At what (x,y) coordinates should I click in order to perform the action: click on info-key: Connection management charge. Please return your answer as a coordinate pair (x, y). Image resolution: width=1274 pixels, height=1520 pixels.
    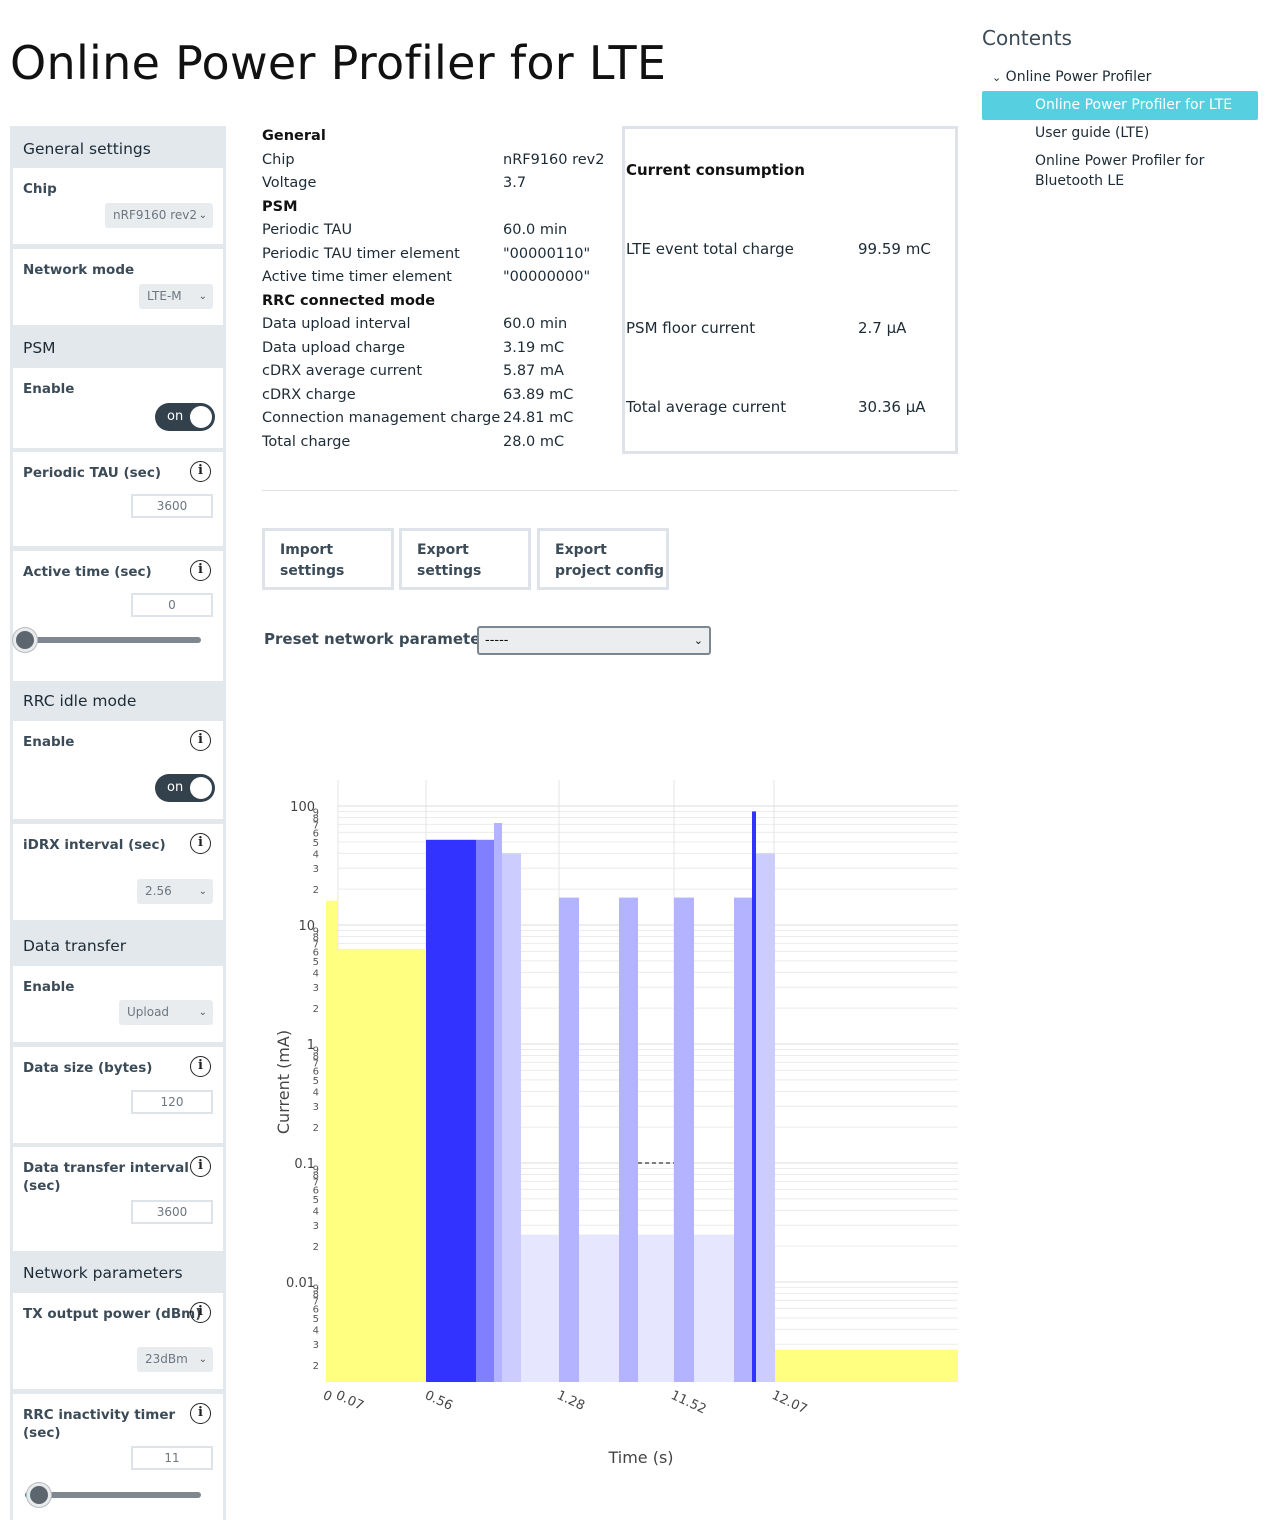
    Looking at the image, I should click on (381, 418).